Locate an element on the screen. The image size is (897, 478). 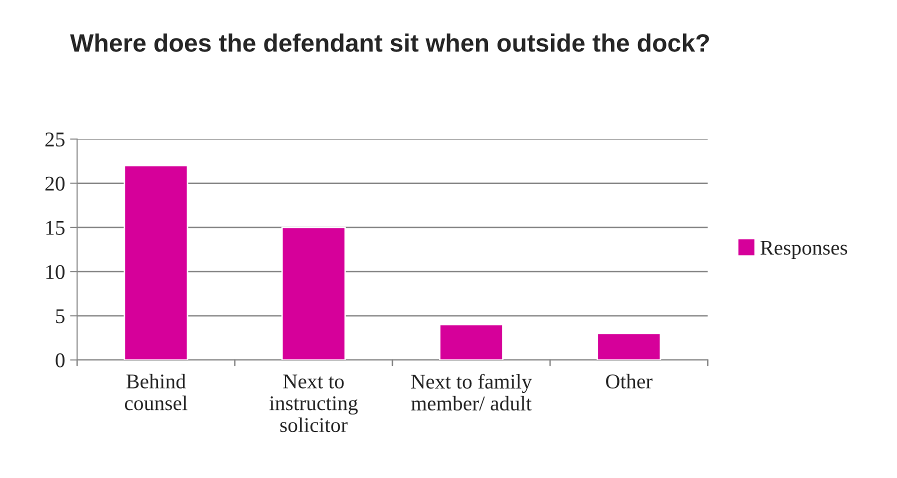
legend-label: Responses is located at coordinates (804, 250).